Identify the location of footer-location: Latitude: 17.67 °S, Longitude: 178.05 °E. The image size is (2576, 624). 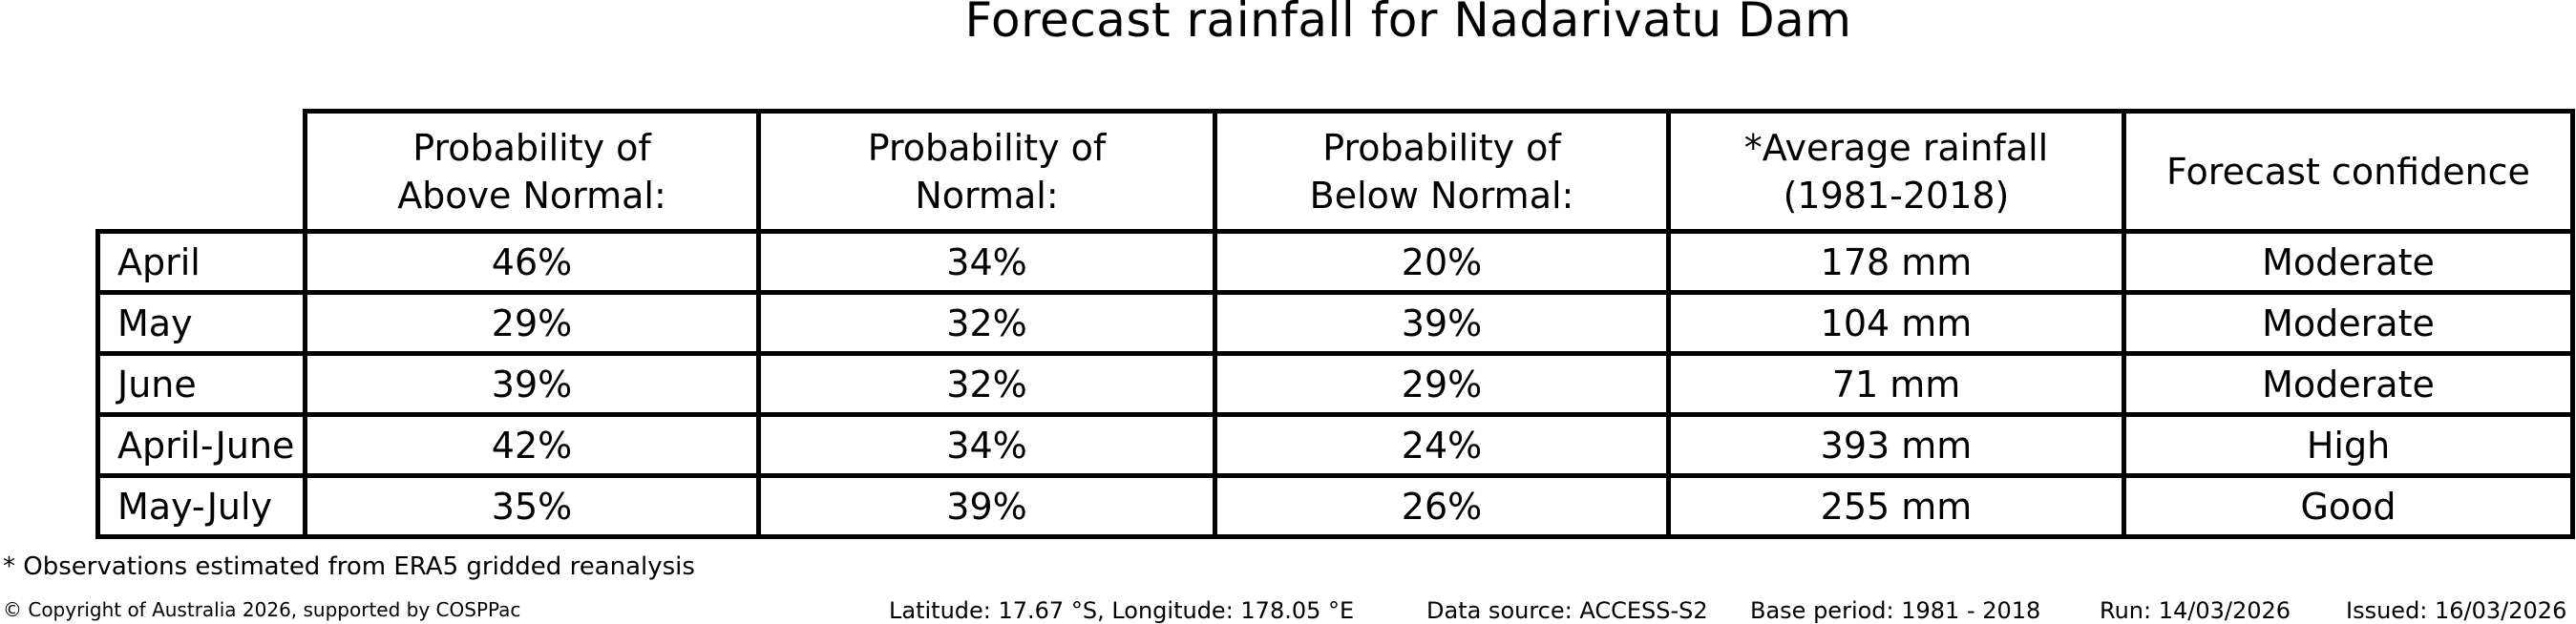
(1122, 610).